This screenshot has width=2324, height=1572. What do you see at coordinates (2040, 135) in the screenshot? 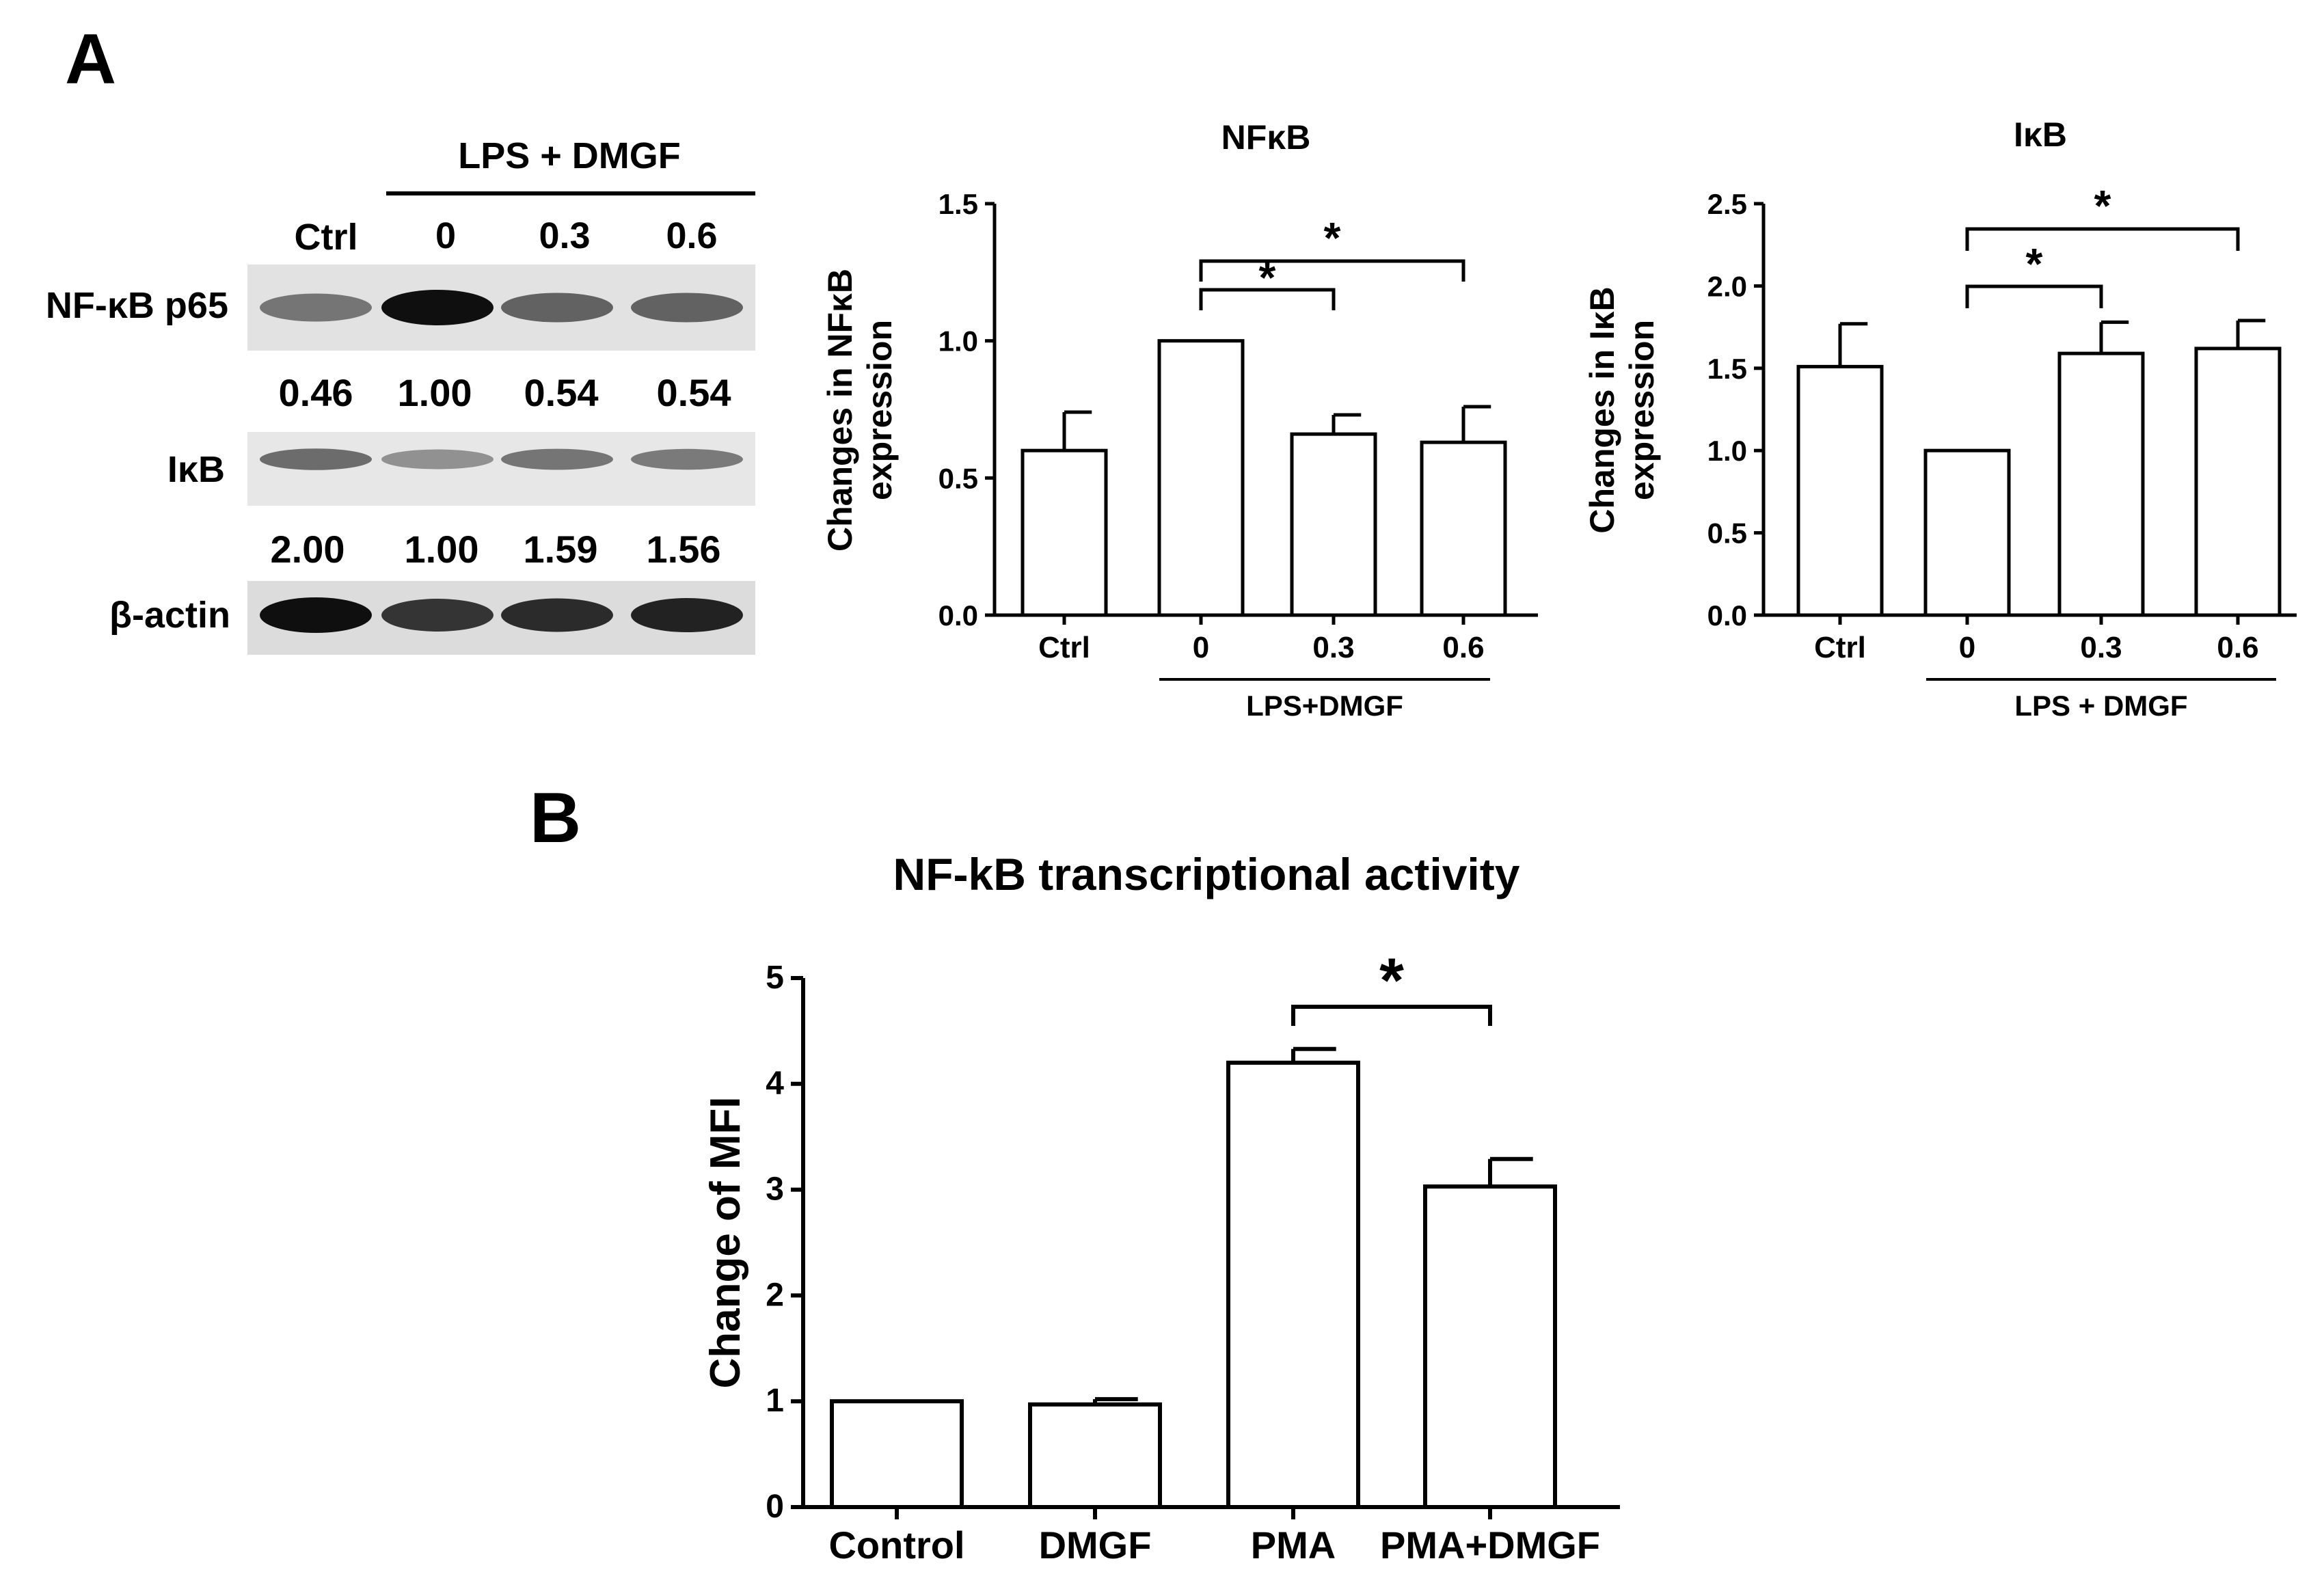
I see `chart-title: IκB` at bounding box center [2040, 135].